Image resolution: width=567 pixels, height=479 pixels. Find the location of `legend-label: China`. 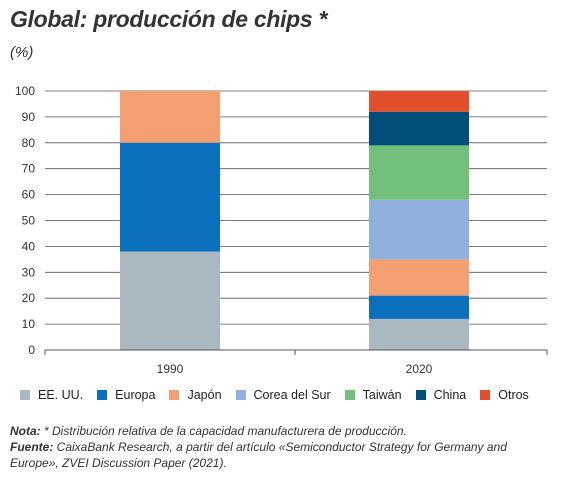

legend-label: China is located at coordinates (450, 395).